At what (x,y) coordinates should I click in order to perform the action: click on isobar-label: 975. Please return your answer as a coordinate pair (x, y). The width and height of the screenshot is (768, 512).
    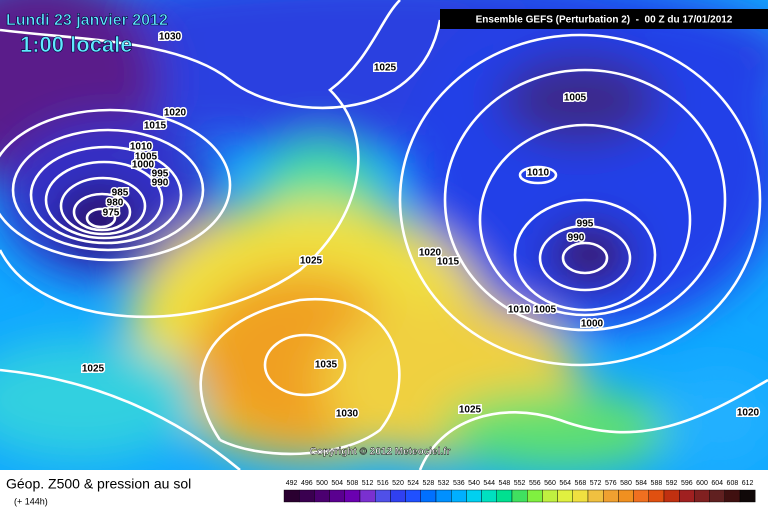
    Looking at the image, I should click on (111, 213).